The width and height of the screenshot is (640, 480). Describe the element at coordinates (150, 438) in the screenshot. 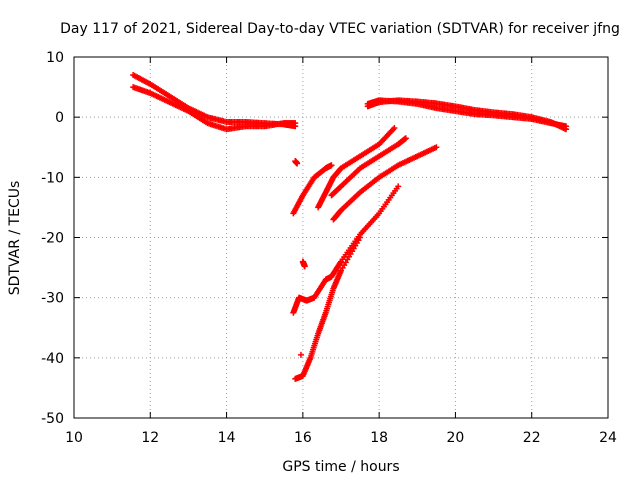

I see `x-tick-label: 12` at that location.